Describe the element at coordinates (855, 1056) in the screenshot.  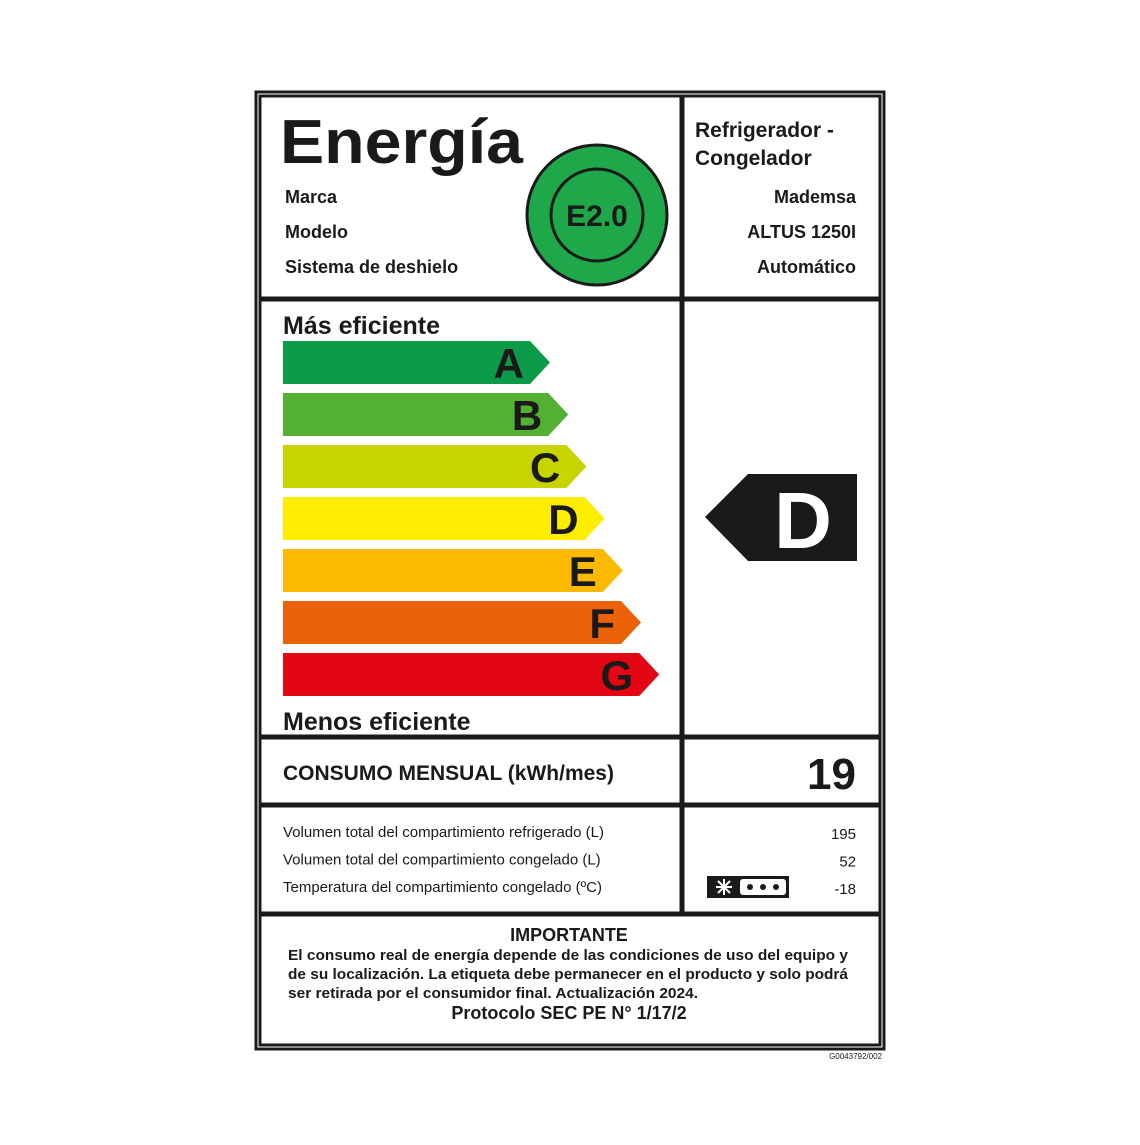
I see `code: G0043792/002` at that location.